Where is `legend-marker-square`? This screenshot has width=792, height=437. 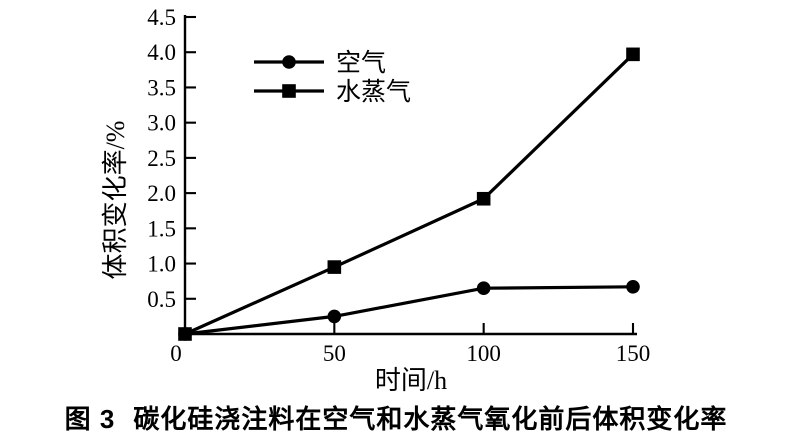
legend-marker-square is located at coordinates (289, 91).